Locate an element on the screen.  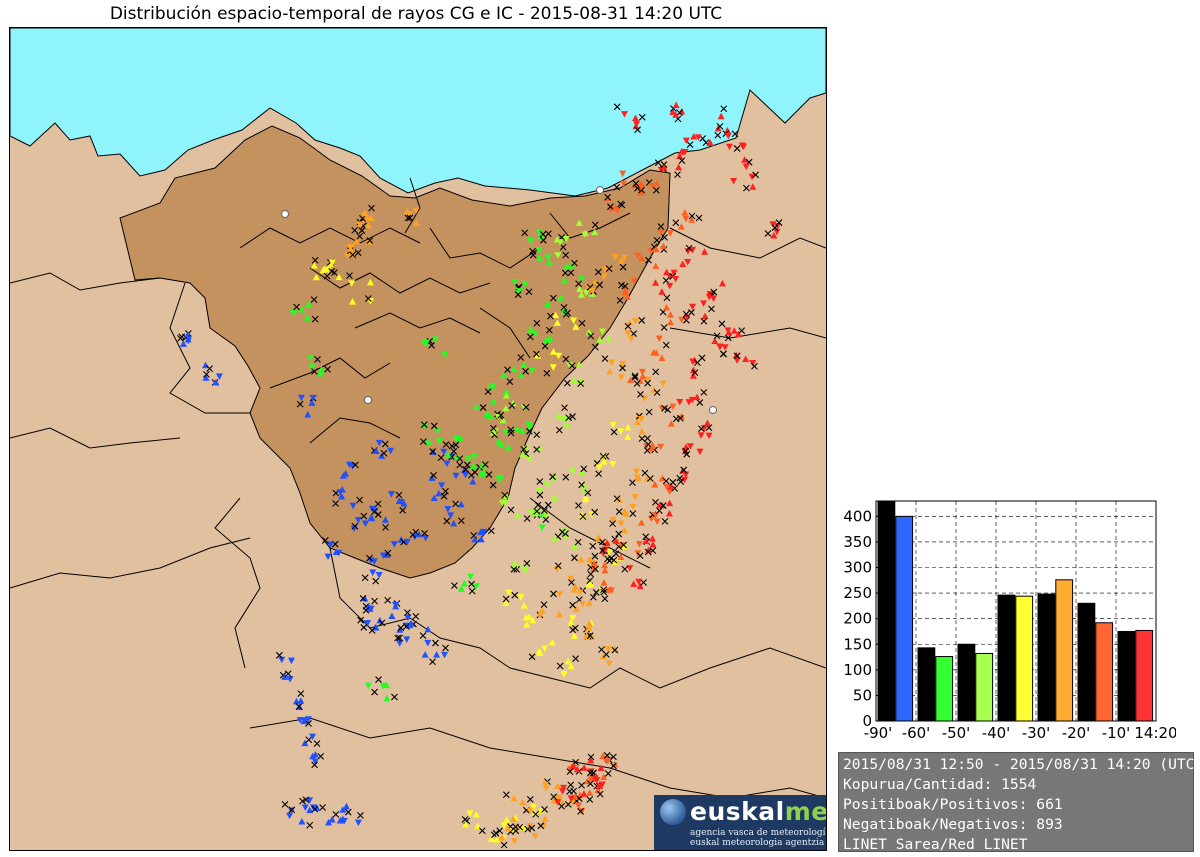
logo-subtitle-es: agencia vasca de meteorología is located at coordinates (758, 833).